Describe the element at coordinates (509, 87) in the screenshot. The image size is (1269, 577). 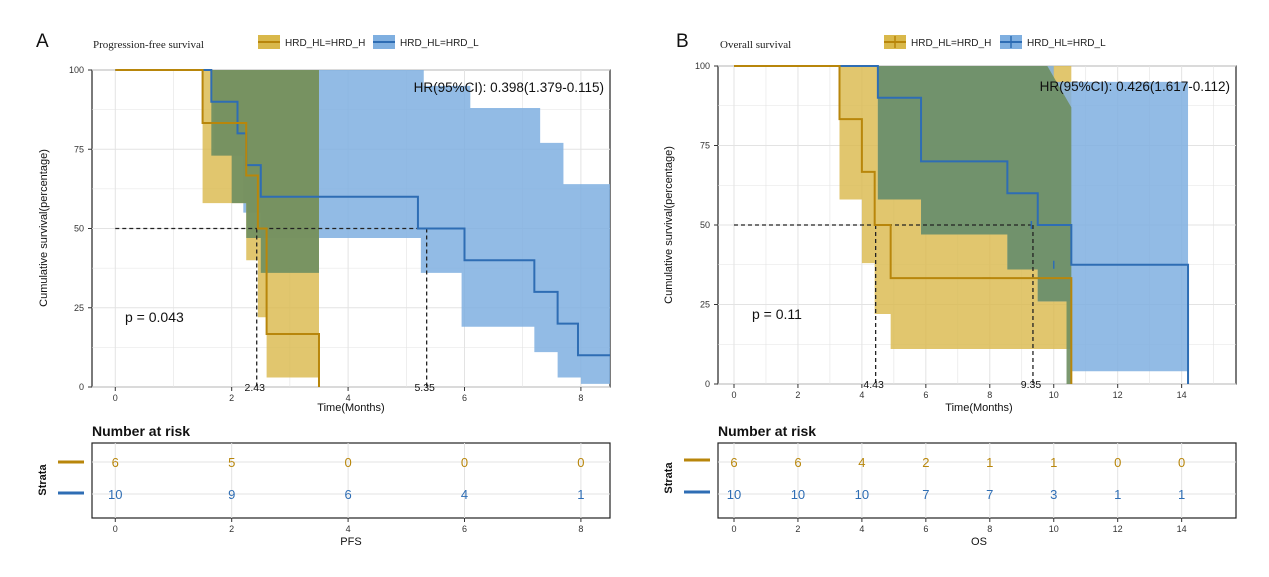
I see `panel-a-hr-text: HR(95%CI): 0.398(1.379-0.115)` at that location.